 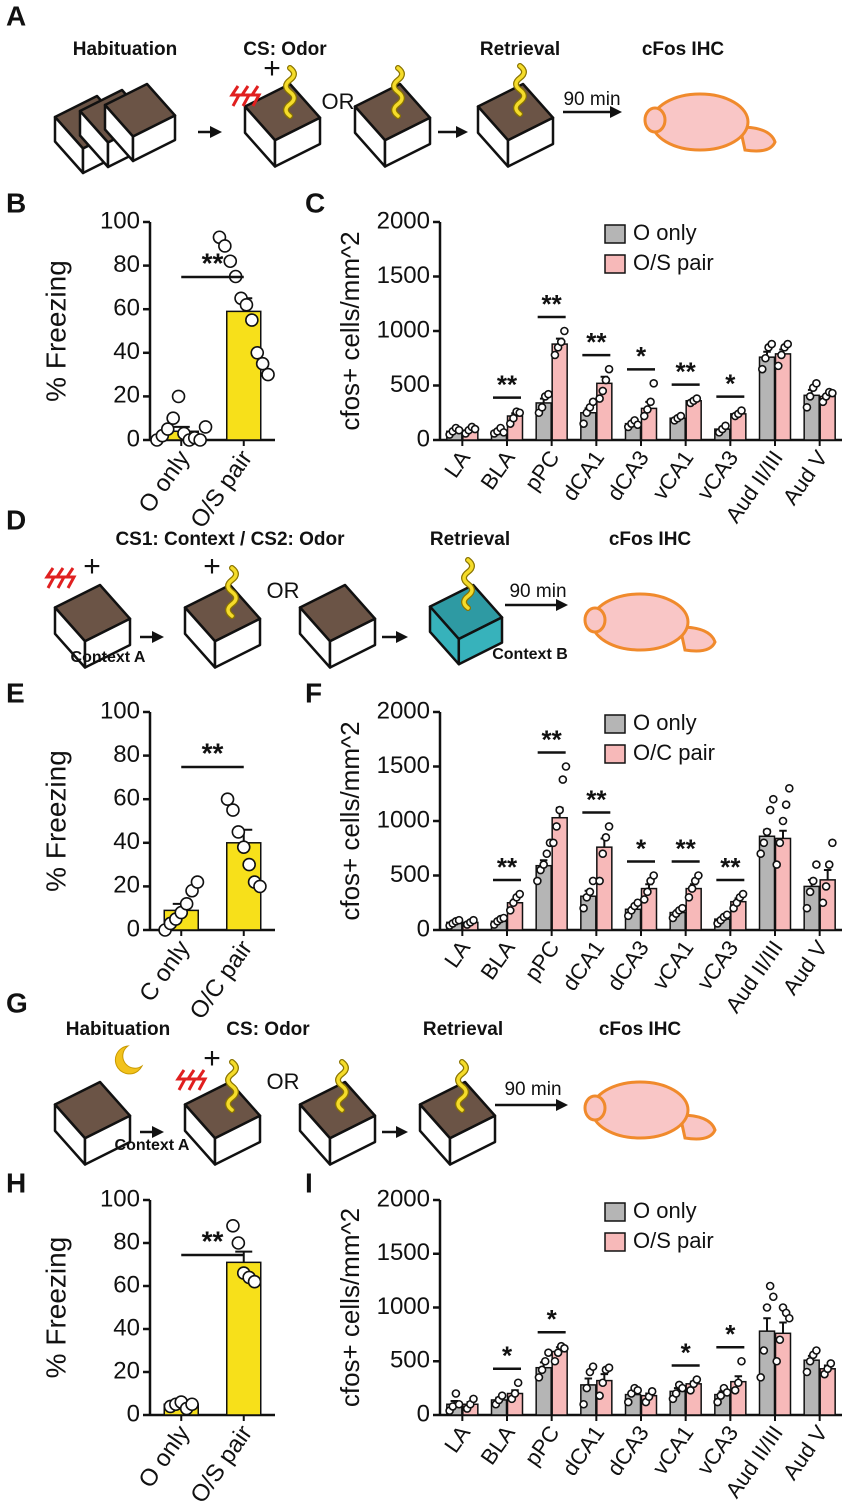 I want to click on panel-letter: B, so click(x=16, y=202).